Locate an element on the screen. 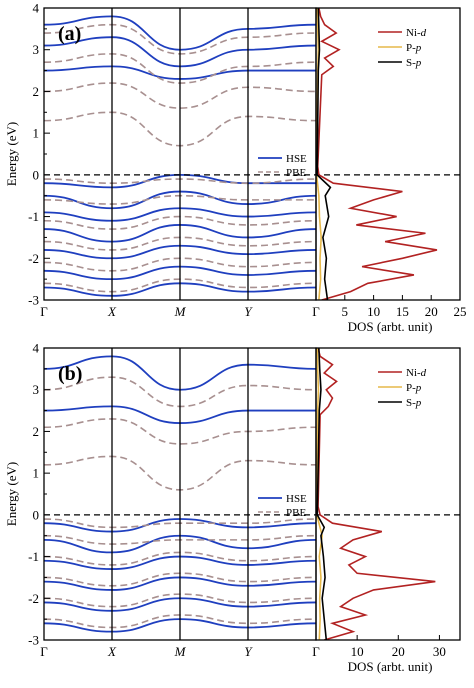  panel-label: (b) is located at coordinates (70, 374).